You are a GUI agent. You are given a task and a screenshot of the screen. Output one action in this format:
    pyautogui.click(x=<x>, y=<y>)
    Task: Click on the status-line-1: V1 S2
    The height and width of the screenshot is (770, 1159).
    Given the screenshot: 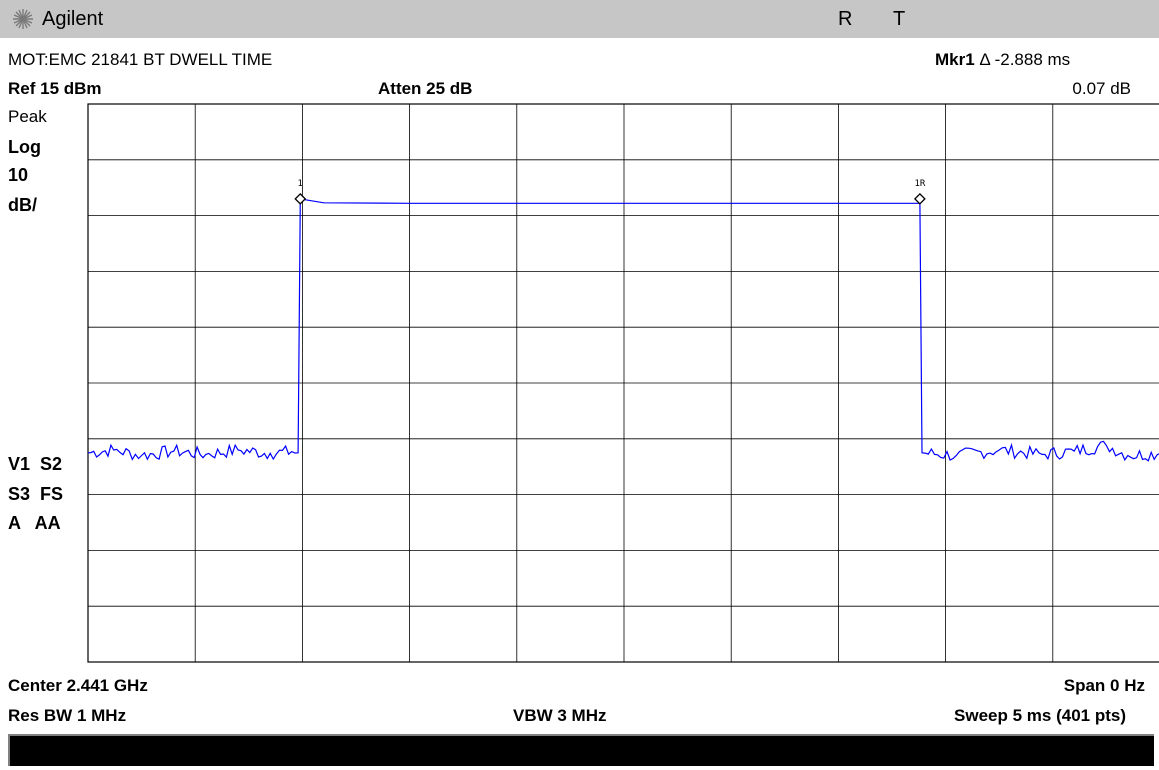 What is the action you would take?
    pyautogui.click(x=35, y=464)
    